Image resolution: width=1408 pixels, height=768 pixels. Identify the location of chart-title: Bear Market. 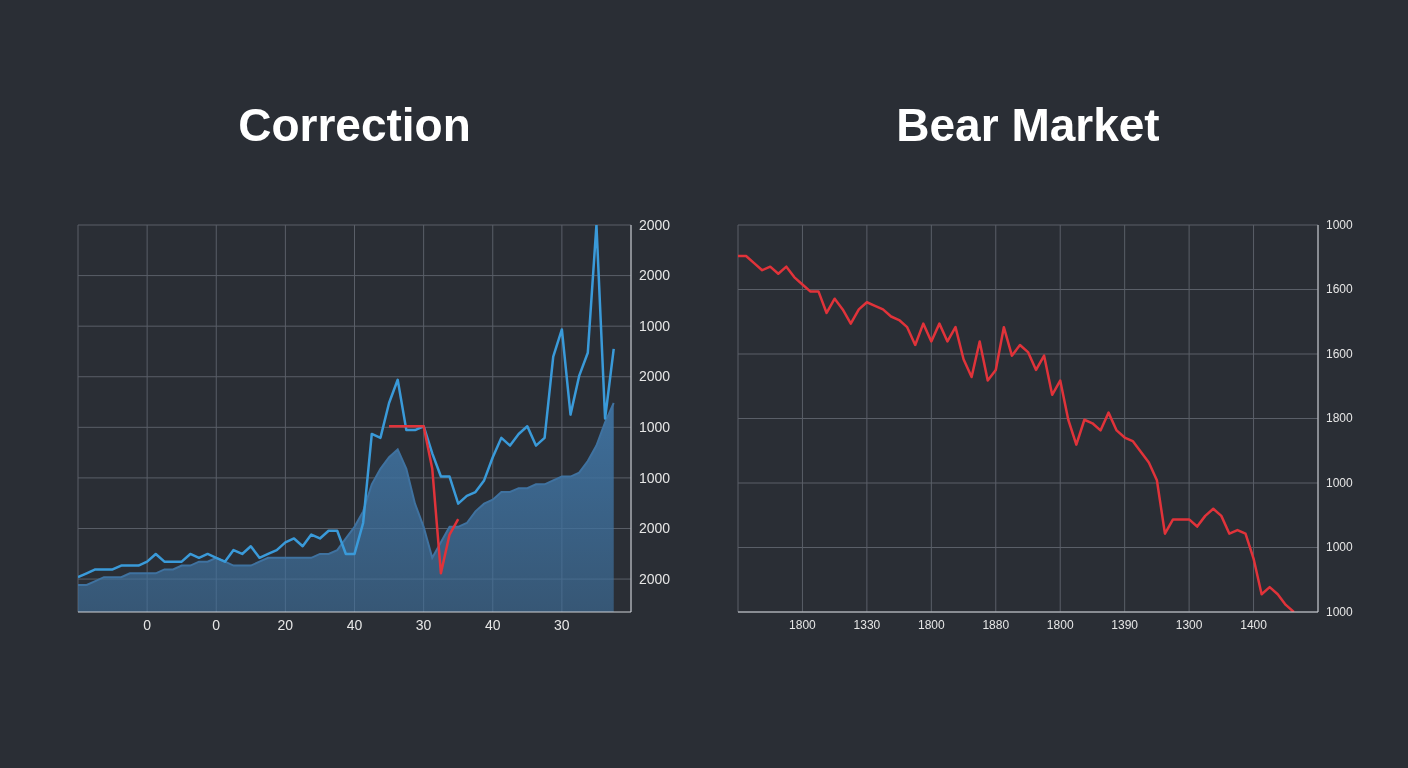
(1028, 125).